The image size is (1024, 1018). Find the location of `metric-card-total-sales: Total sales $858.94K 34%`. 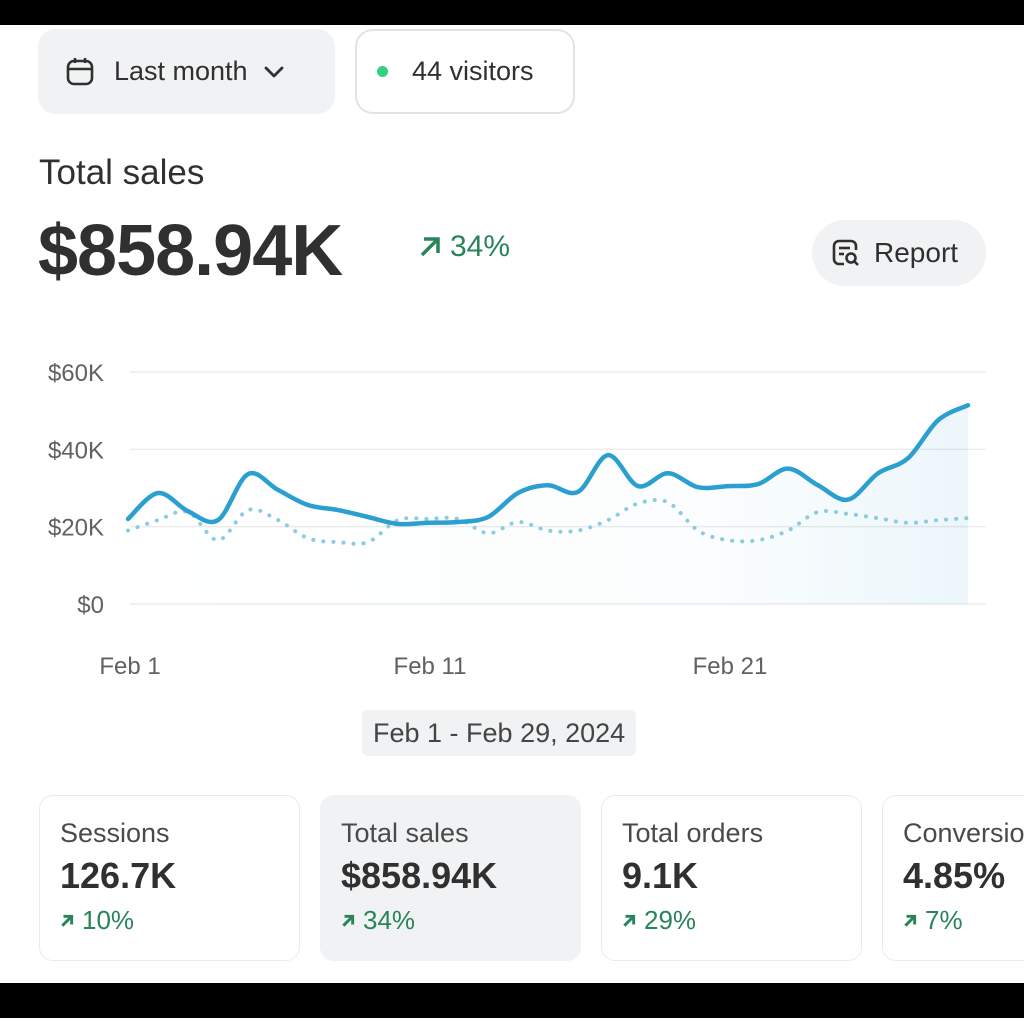

metric-card-total-sales: Total sales $858.94K 34% is located at coordinates (450, 878).